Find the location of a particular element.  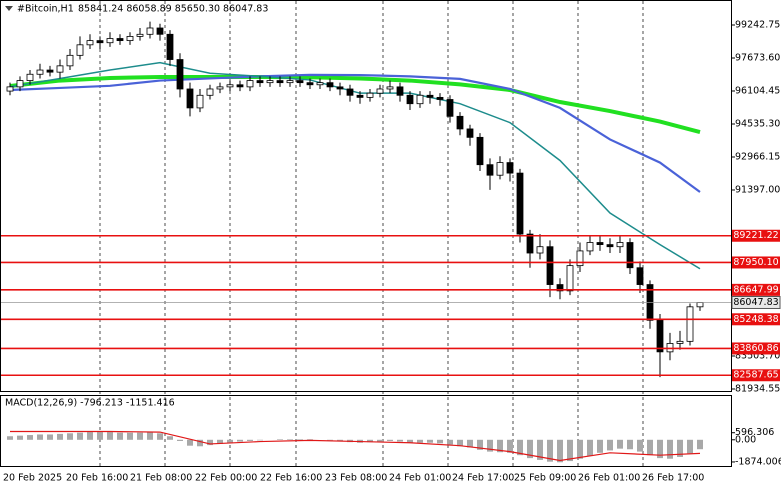

x-tick-label: 23 Feb 08:00 is located at coordinates (356, 478).